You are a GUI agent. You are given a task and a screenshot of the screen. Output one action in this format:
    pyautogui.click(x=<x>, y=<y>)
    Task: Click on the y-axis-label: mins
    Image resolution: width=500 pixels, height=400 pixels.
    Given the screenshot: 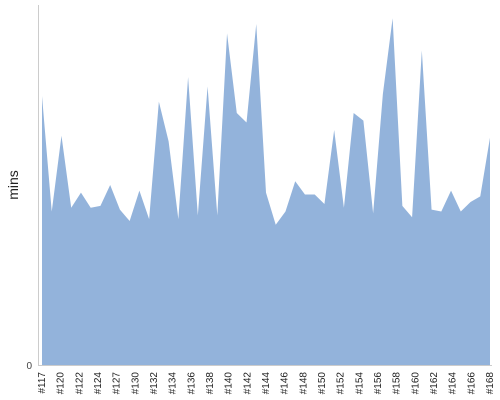 What is the action you would take?
    pyautogui.click(x=13, y=185)
    